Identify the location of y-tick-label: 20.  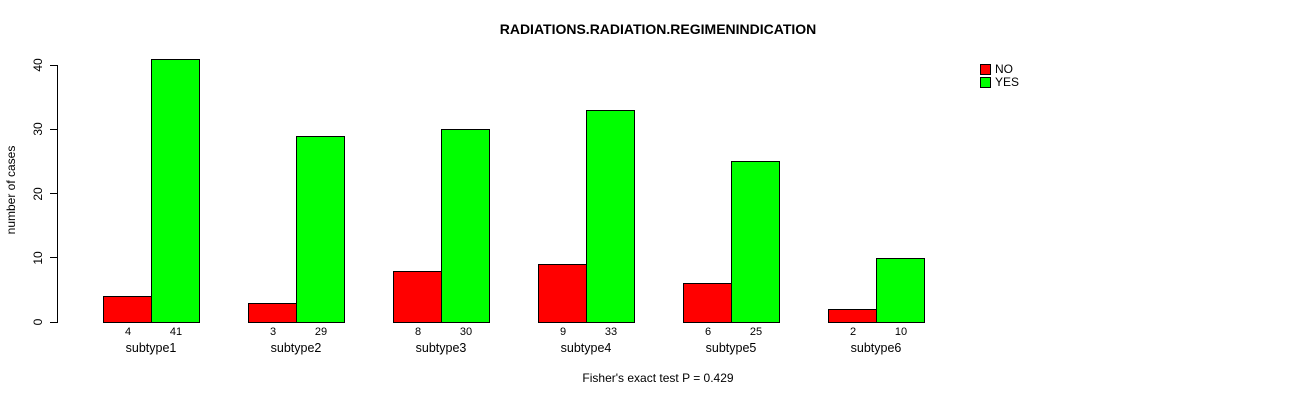
(38, 193).